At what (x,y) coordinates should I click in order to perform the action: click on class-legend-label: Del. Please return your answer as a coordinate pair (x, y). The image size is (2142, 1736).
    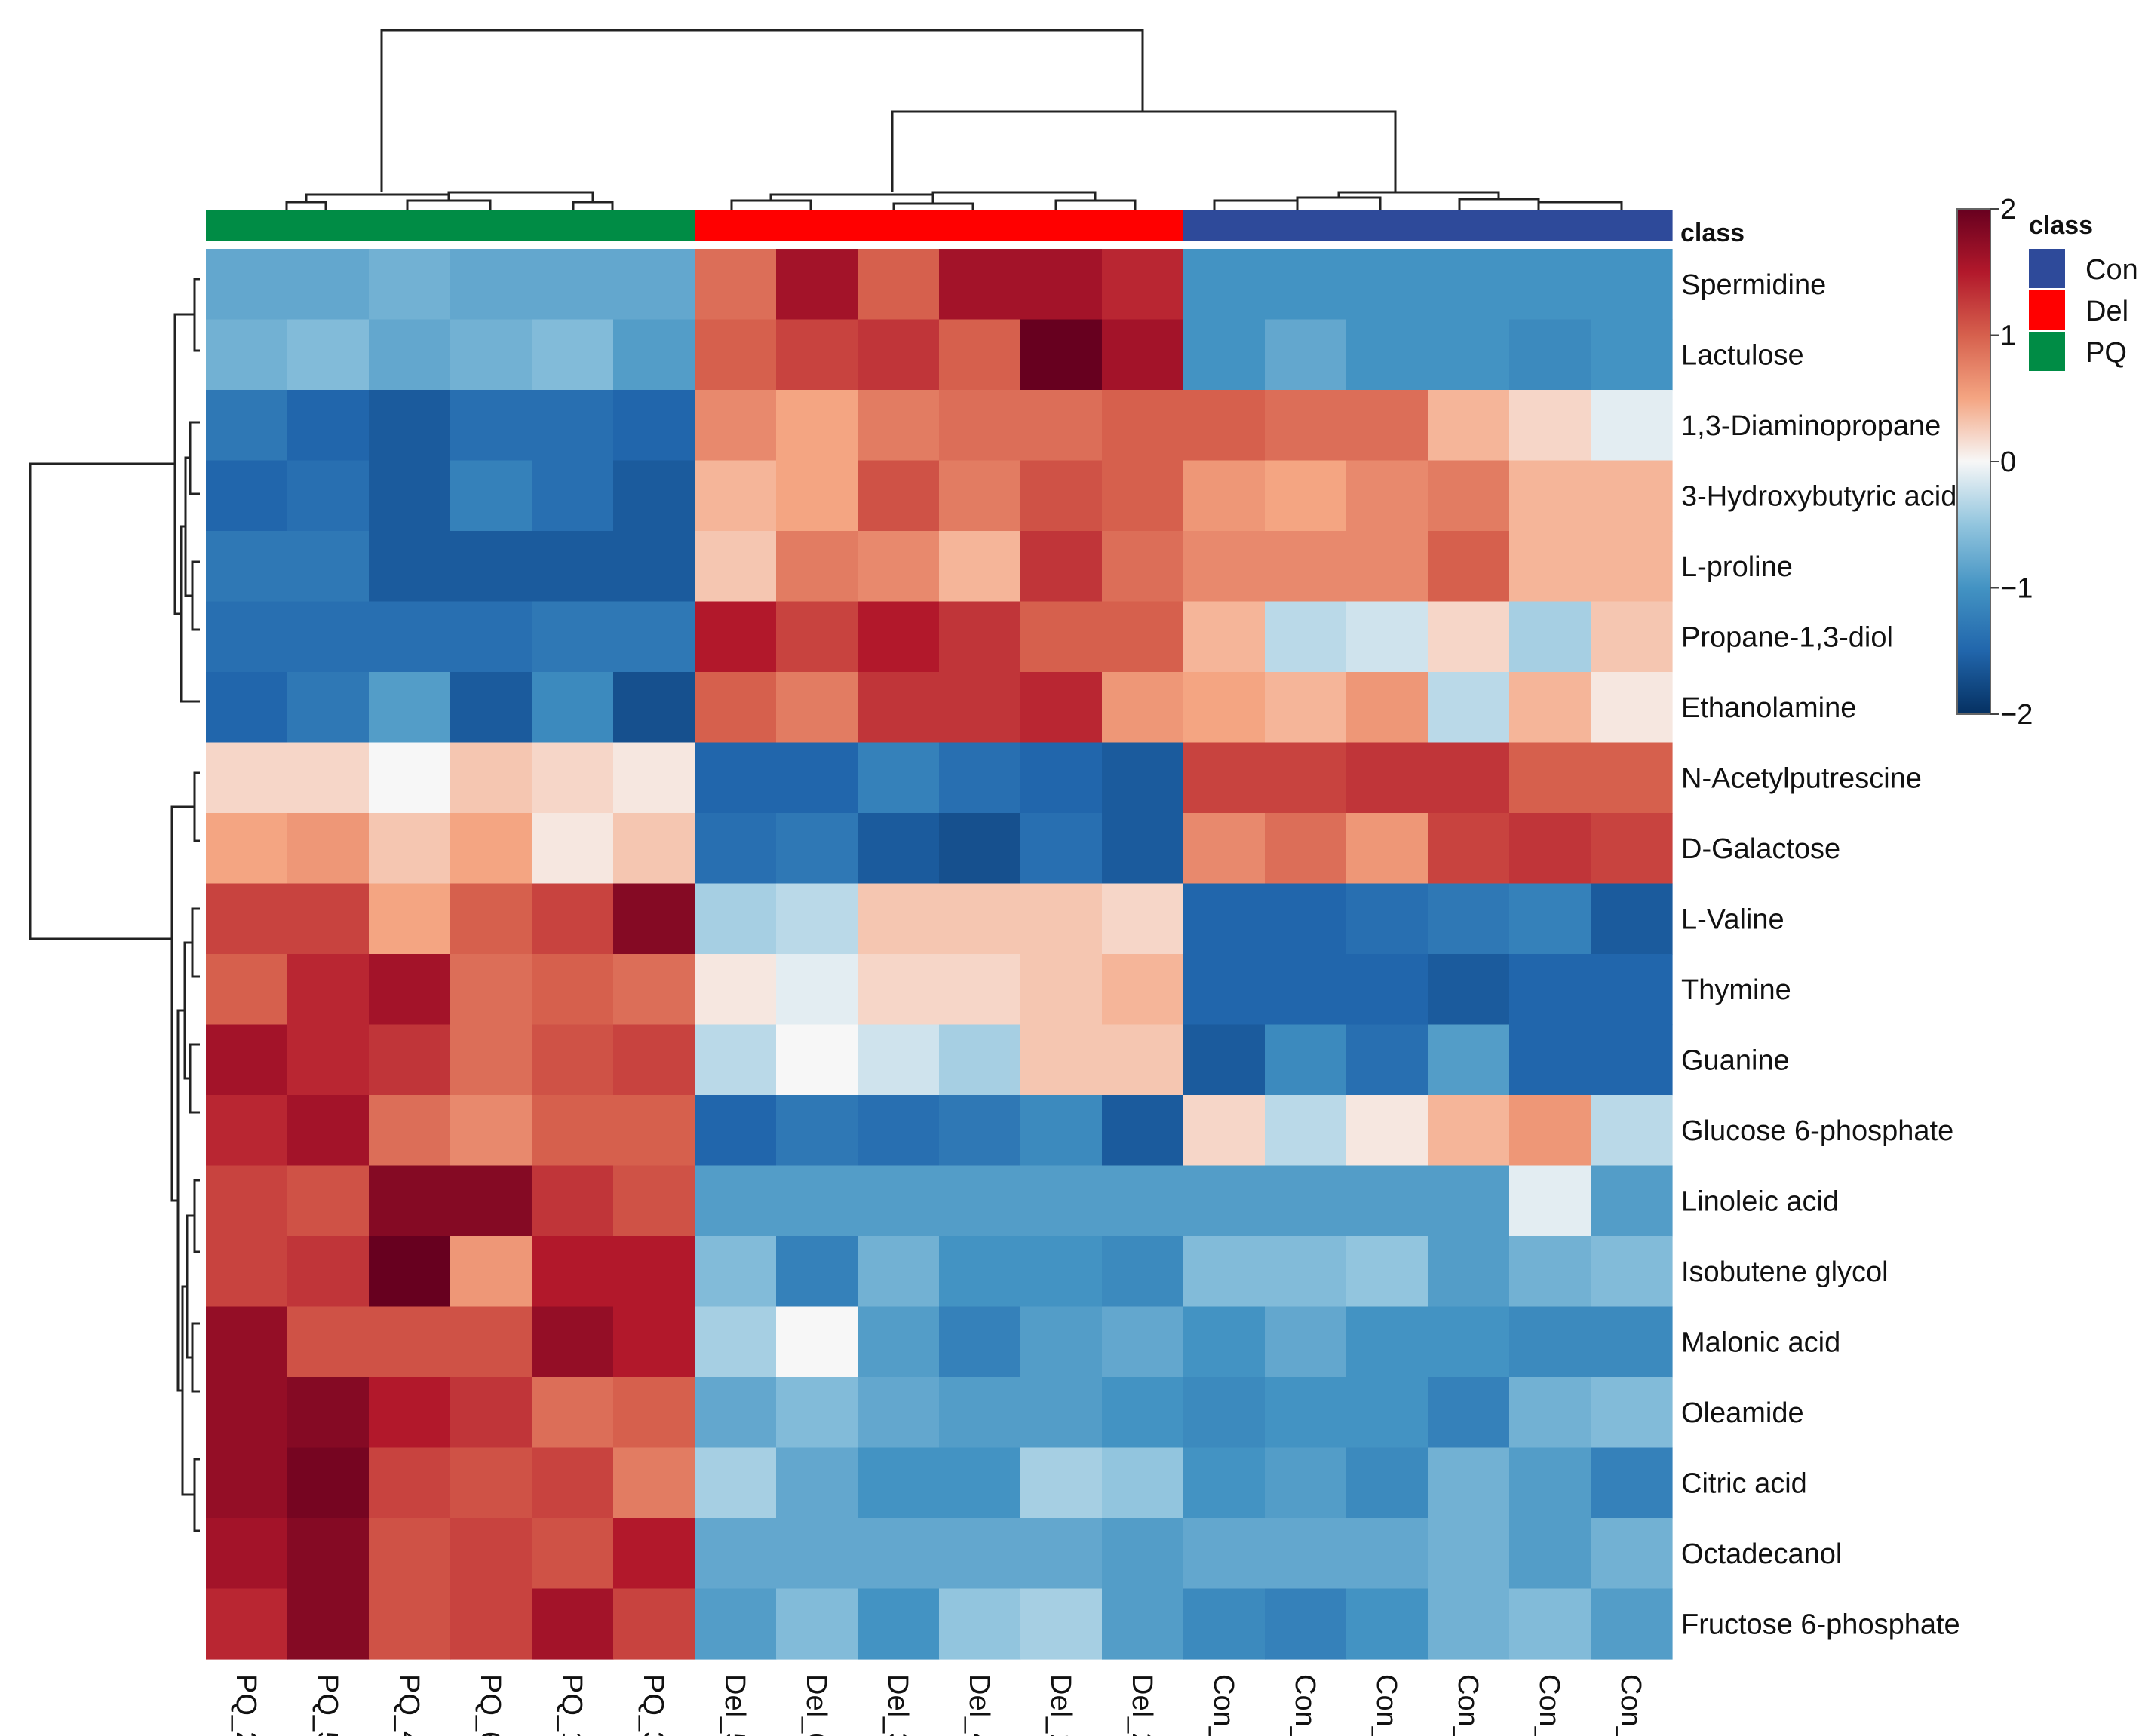
    Looking at the image, I should click on (2106, 311).